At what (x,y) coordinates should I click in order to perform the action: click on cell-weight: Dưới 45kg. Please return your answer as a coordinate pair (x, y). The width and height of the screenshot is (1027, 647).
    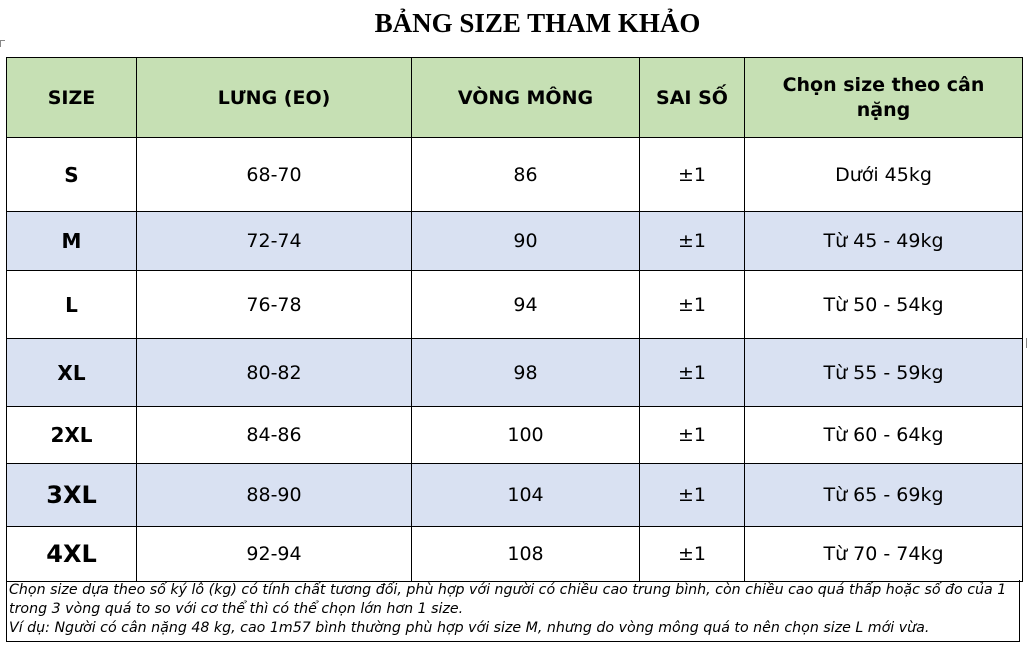
    Looking at the image, I should click on (883, 174).